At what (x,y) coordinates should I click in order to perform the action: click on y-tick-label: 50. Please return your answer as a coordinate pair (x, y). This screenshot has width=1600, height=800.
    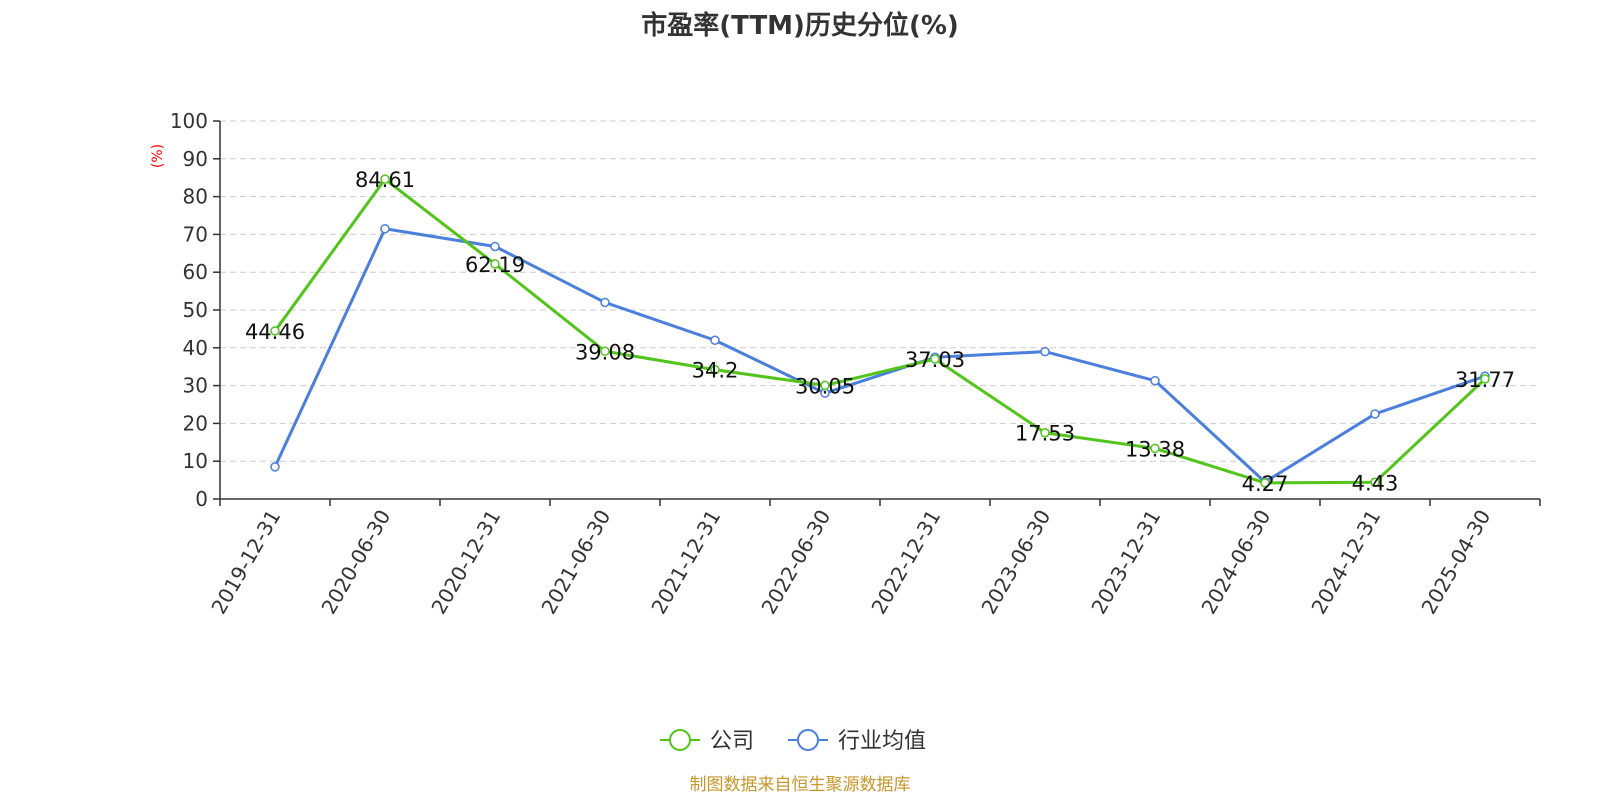
    Looking at the image, I should click on (195, 310).